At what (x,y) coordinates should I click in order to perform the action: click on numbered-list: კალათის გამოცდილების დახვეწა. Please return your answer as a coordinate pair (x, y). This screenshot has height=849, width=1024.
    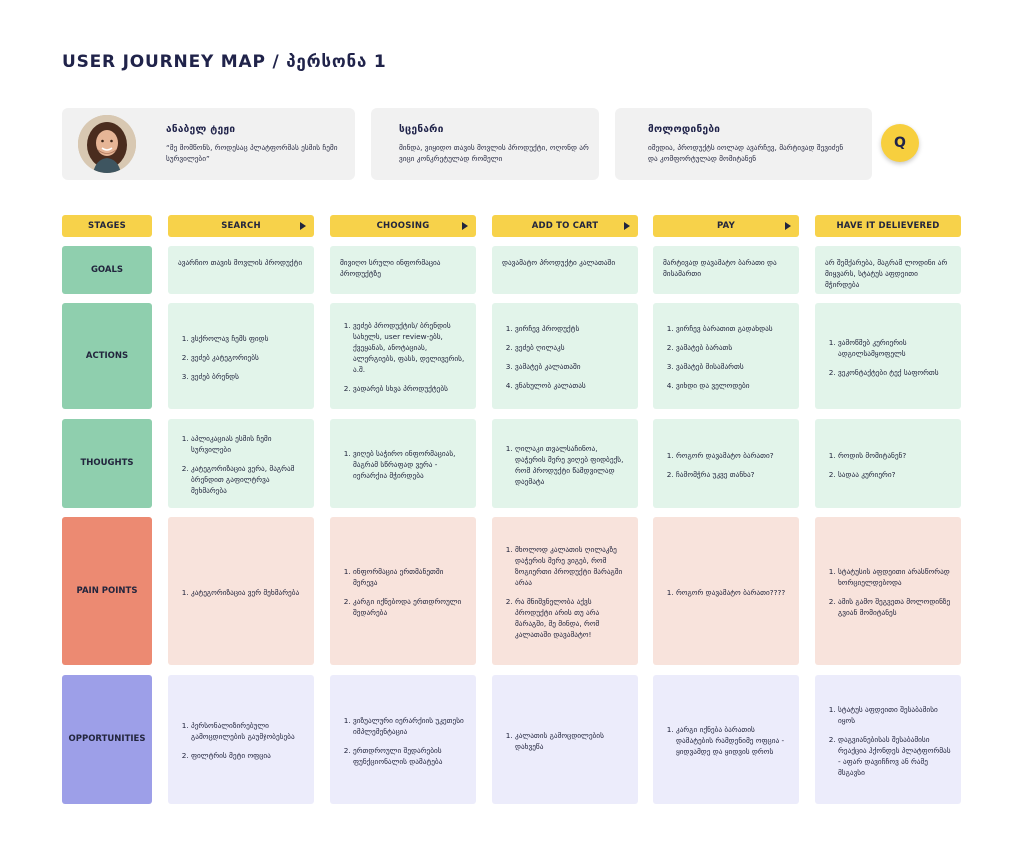
    Looking at the image, I should click on (565, 741).